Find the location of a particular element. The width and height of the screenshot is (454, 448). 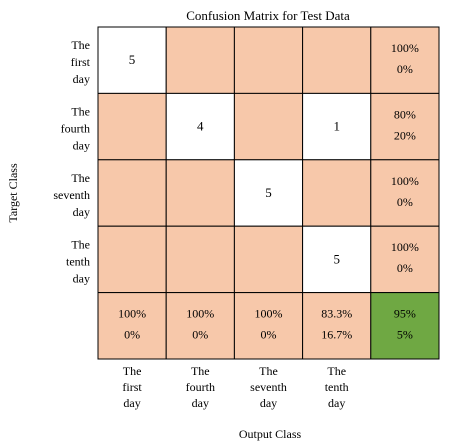

x-axis-label: Output Class is located at coordinates (270, 434).